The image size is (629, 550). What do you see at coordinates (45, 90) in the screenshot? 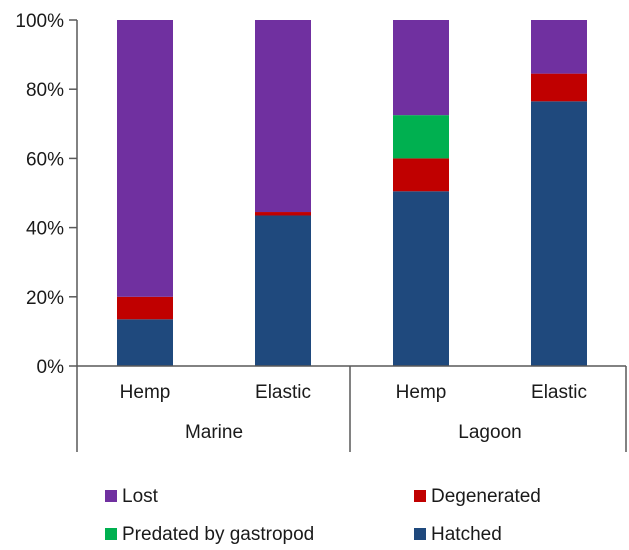
I see `y-tick-label: 80%` at bounding box center [45, 90].